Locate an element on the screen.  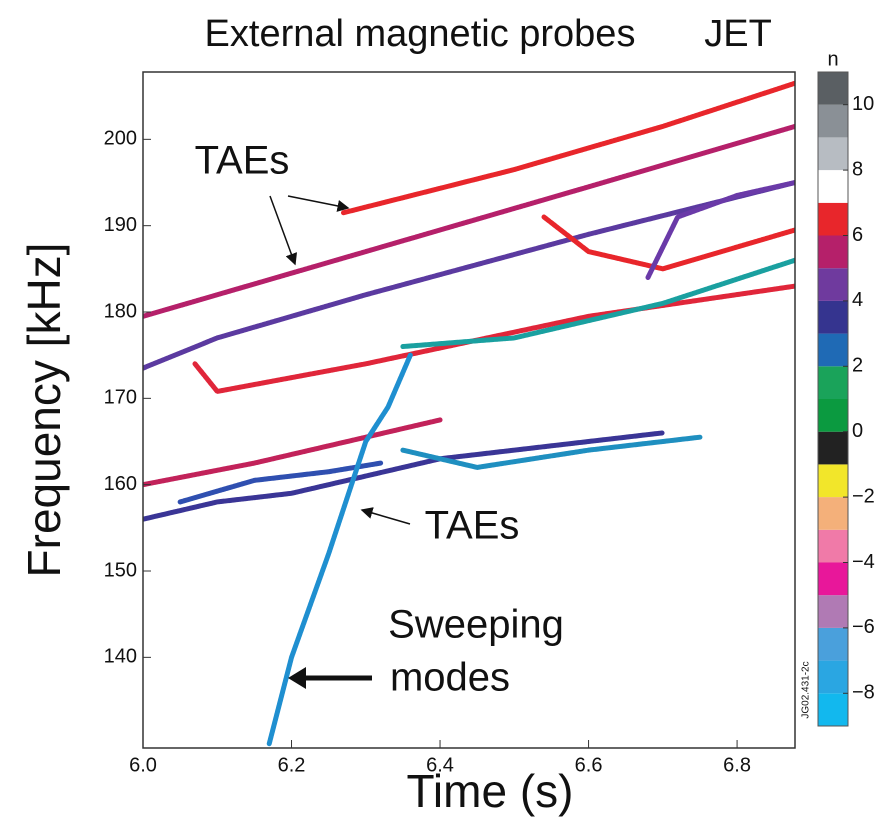
annotation: modes is located at coordinates (450, 678).